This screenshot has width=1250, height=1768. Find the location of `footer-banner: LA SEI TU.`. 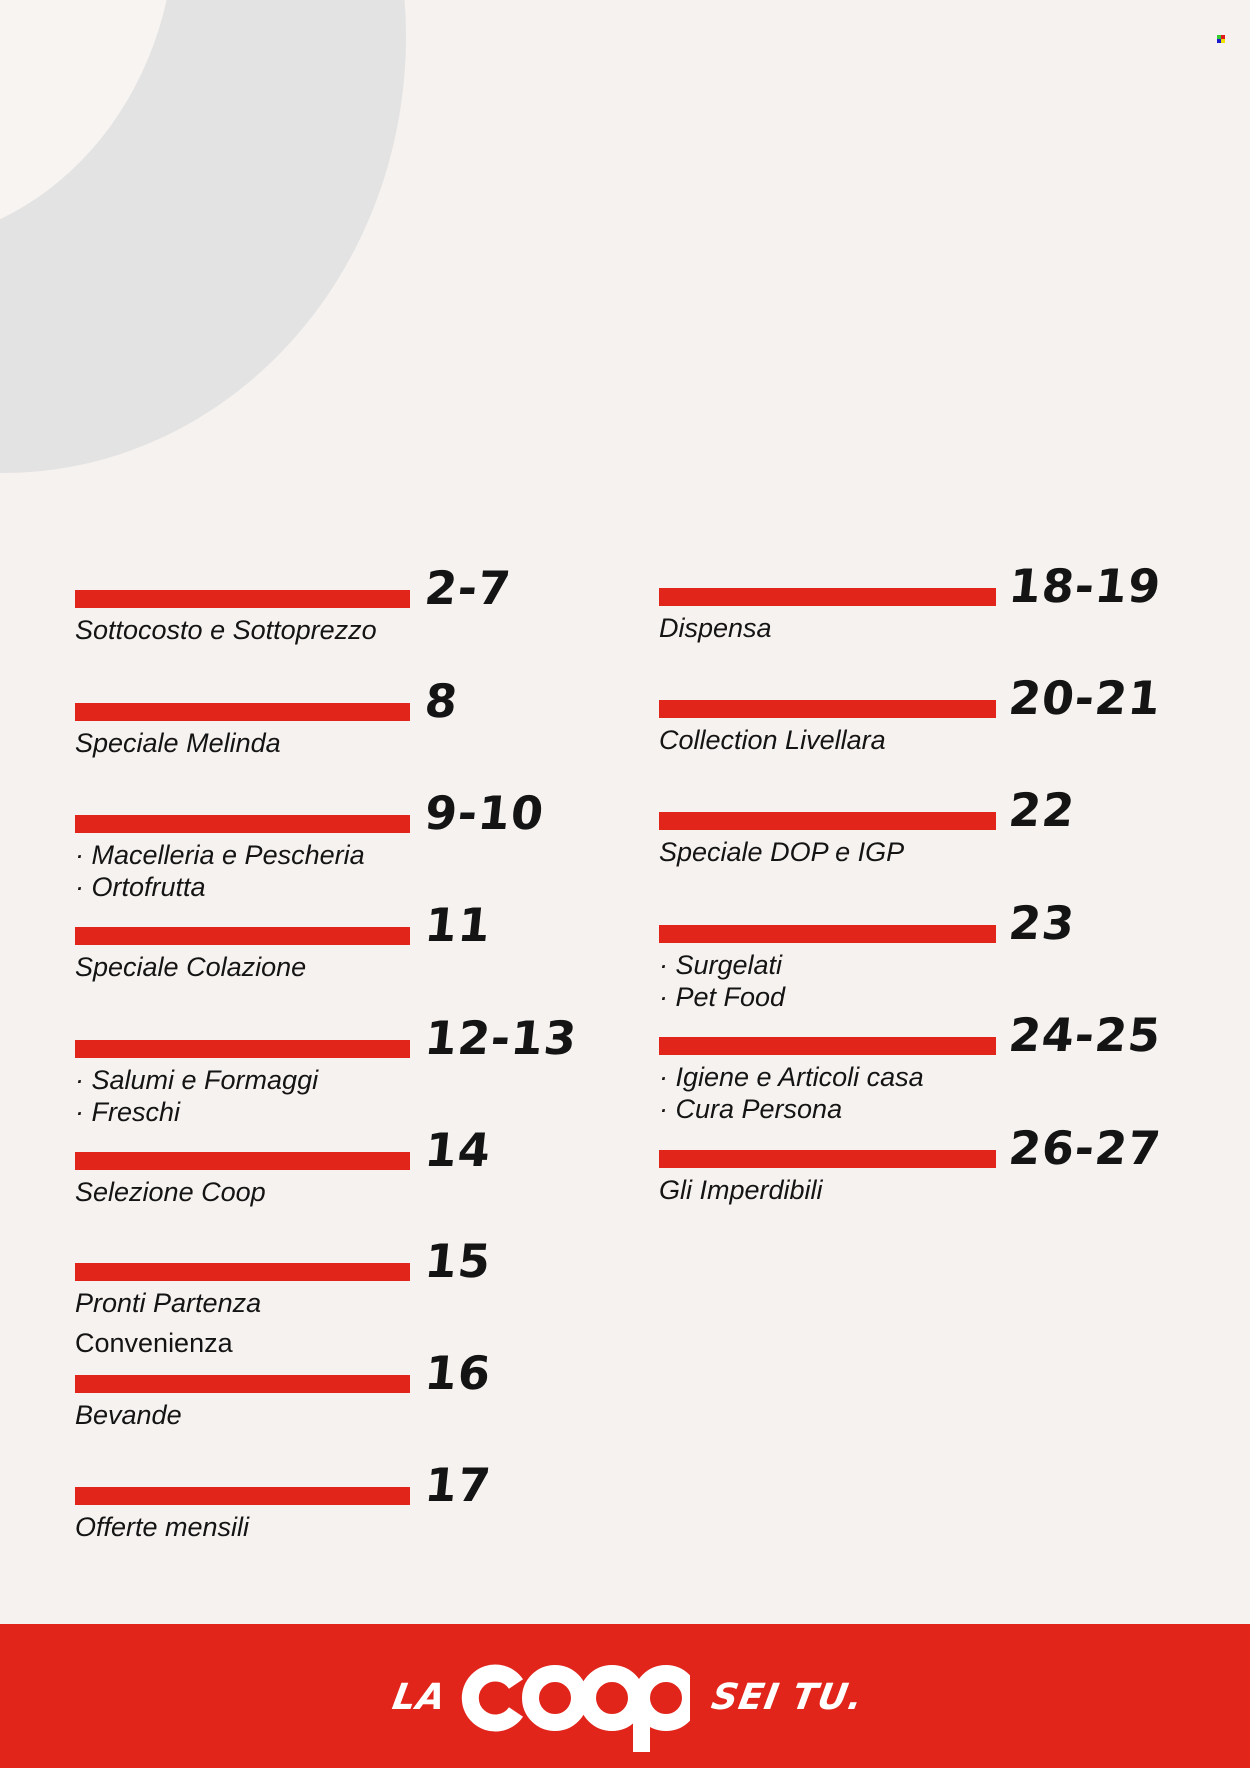

footer-banner: LA SEI TU. is located at coordinates (625, 1696).